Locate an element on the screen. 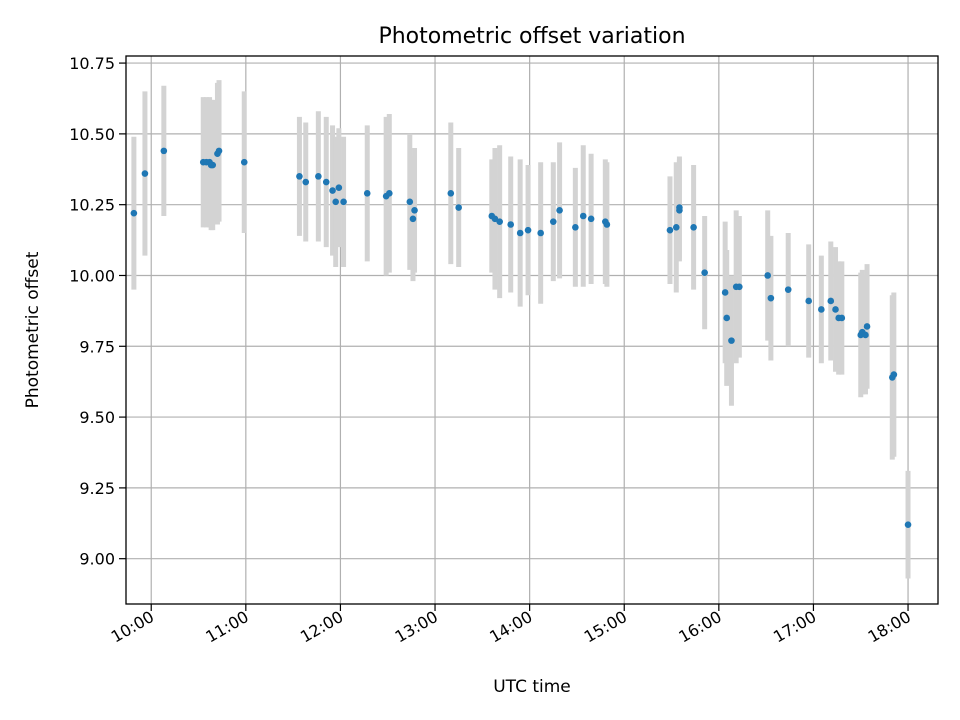 This screenshot has height=720, width=960. chart-title: Photometric offset variation is located at coordinates (531, 36).